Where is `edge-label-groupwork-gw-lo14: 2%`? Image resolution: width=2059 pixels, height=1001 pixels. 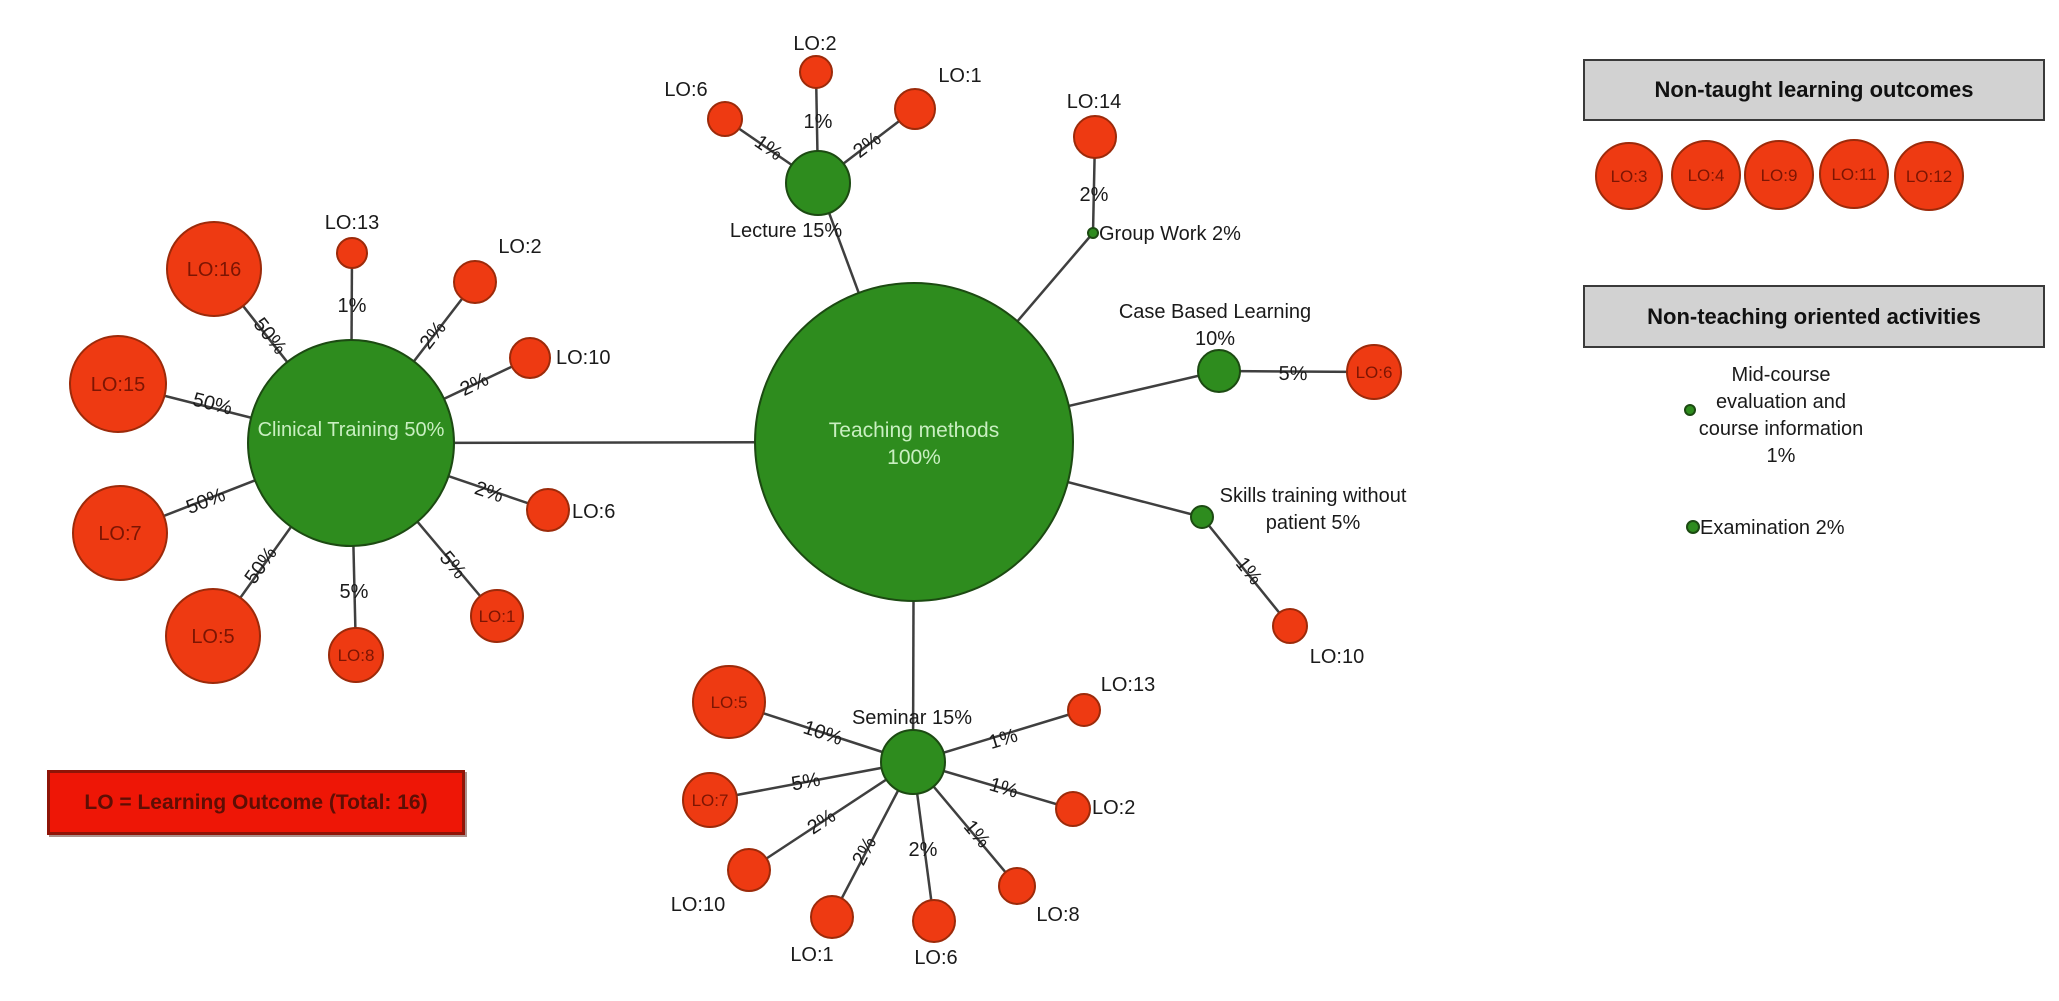 edge-label-groupwork-gw-lo14: 2% is located at coordinates (1094, 195).